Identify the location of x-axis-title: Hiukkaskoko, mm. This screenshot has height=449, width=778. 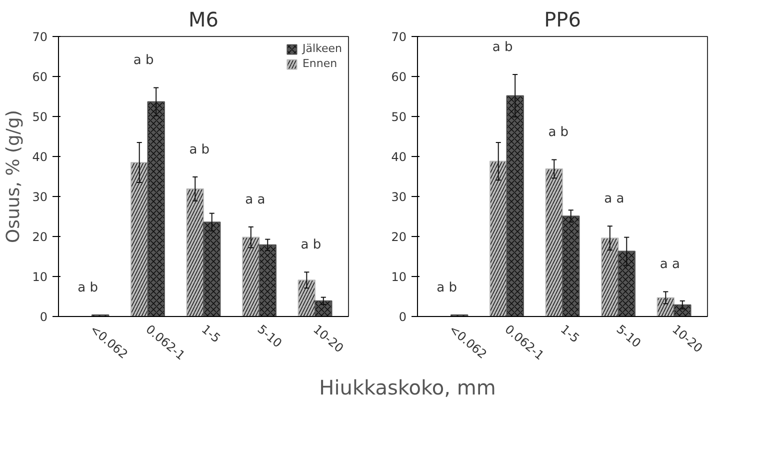
(407, 388).